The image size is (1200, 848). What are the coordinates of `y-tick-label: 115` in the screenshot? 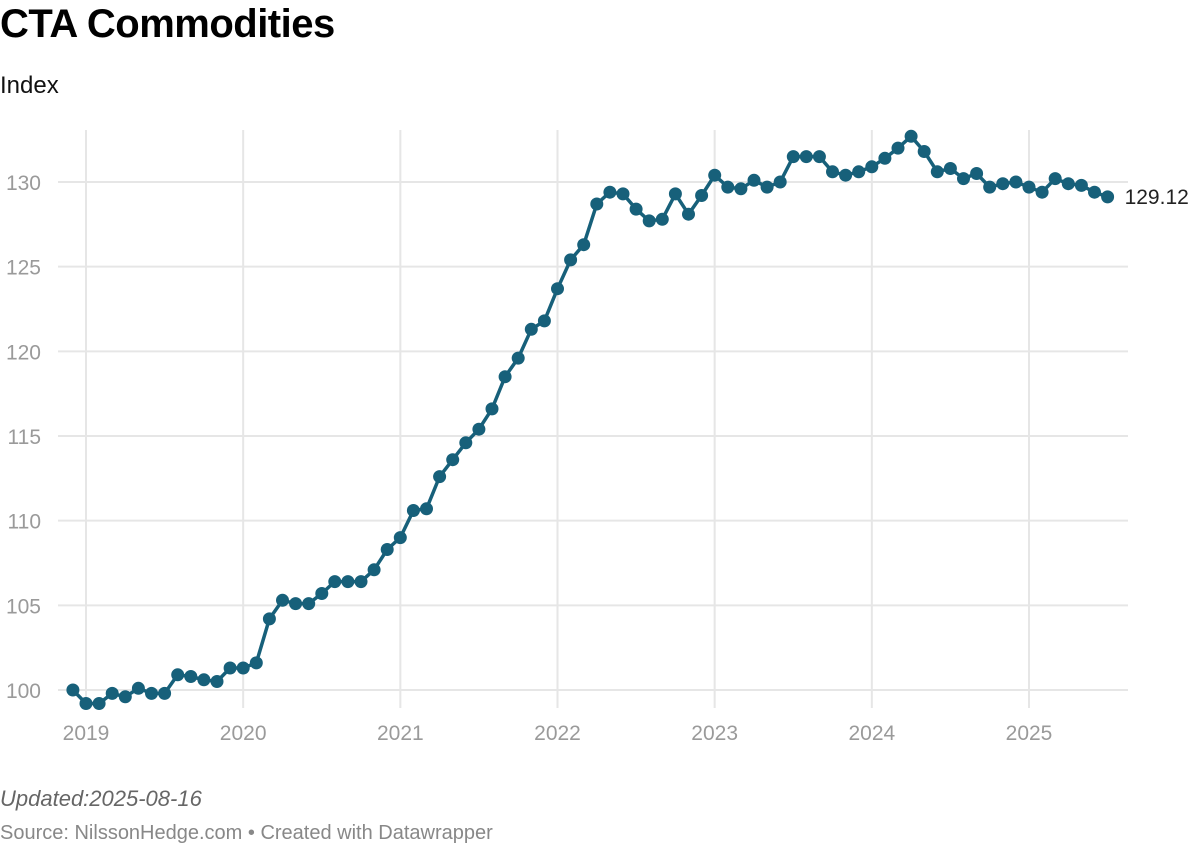 It's located at (24, 437).